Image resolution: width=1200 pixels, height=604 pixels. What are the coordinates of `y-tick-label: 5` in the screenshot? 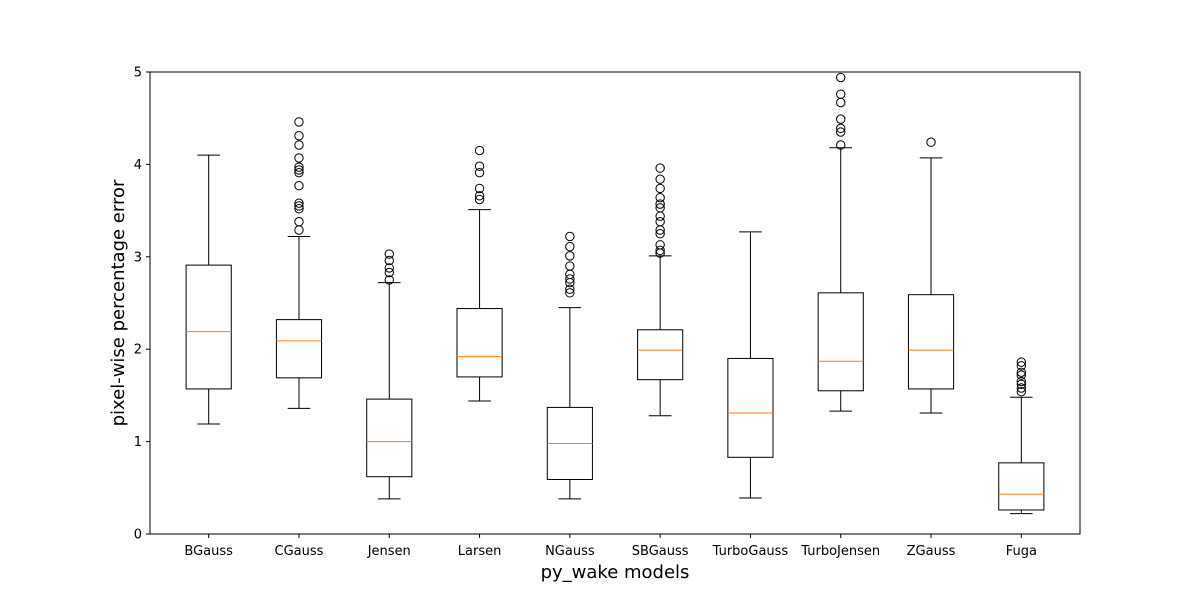 It's located at (138, 73).